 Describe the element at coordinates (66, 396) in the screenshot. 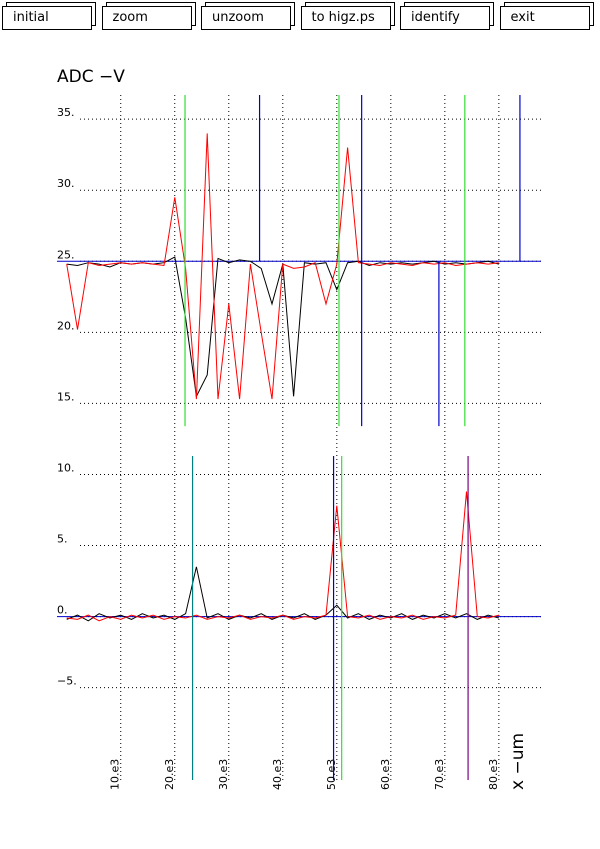

I see `y-tick-label: 15.` at that location.